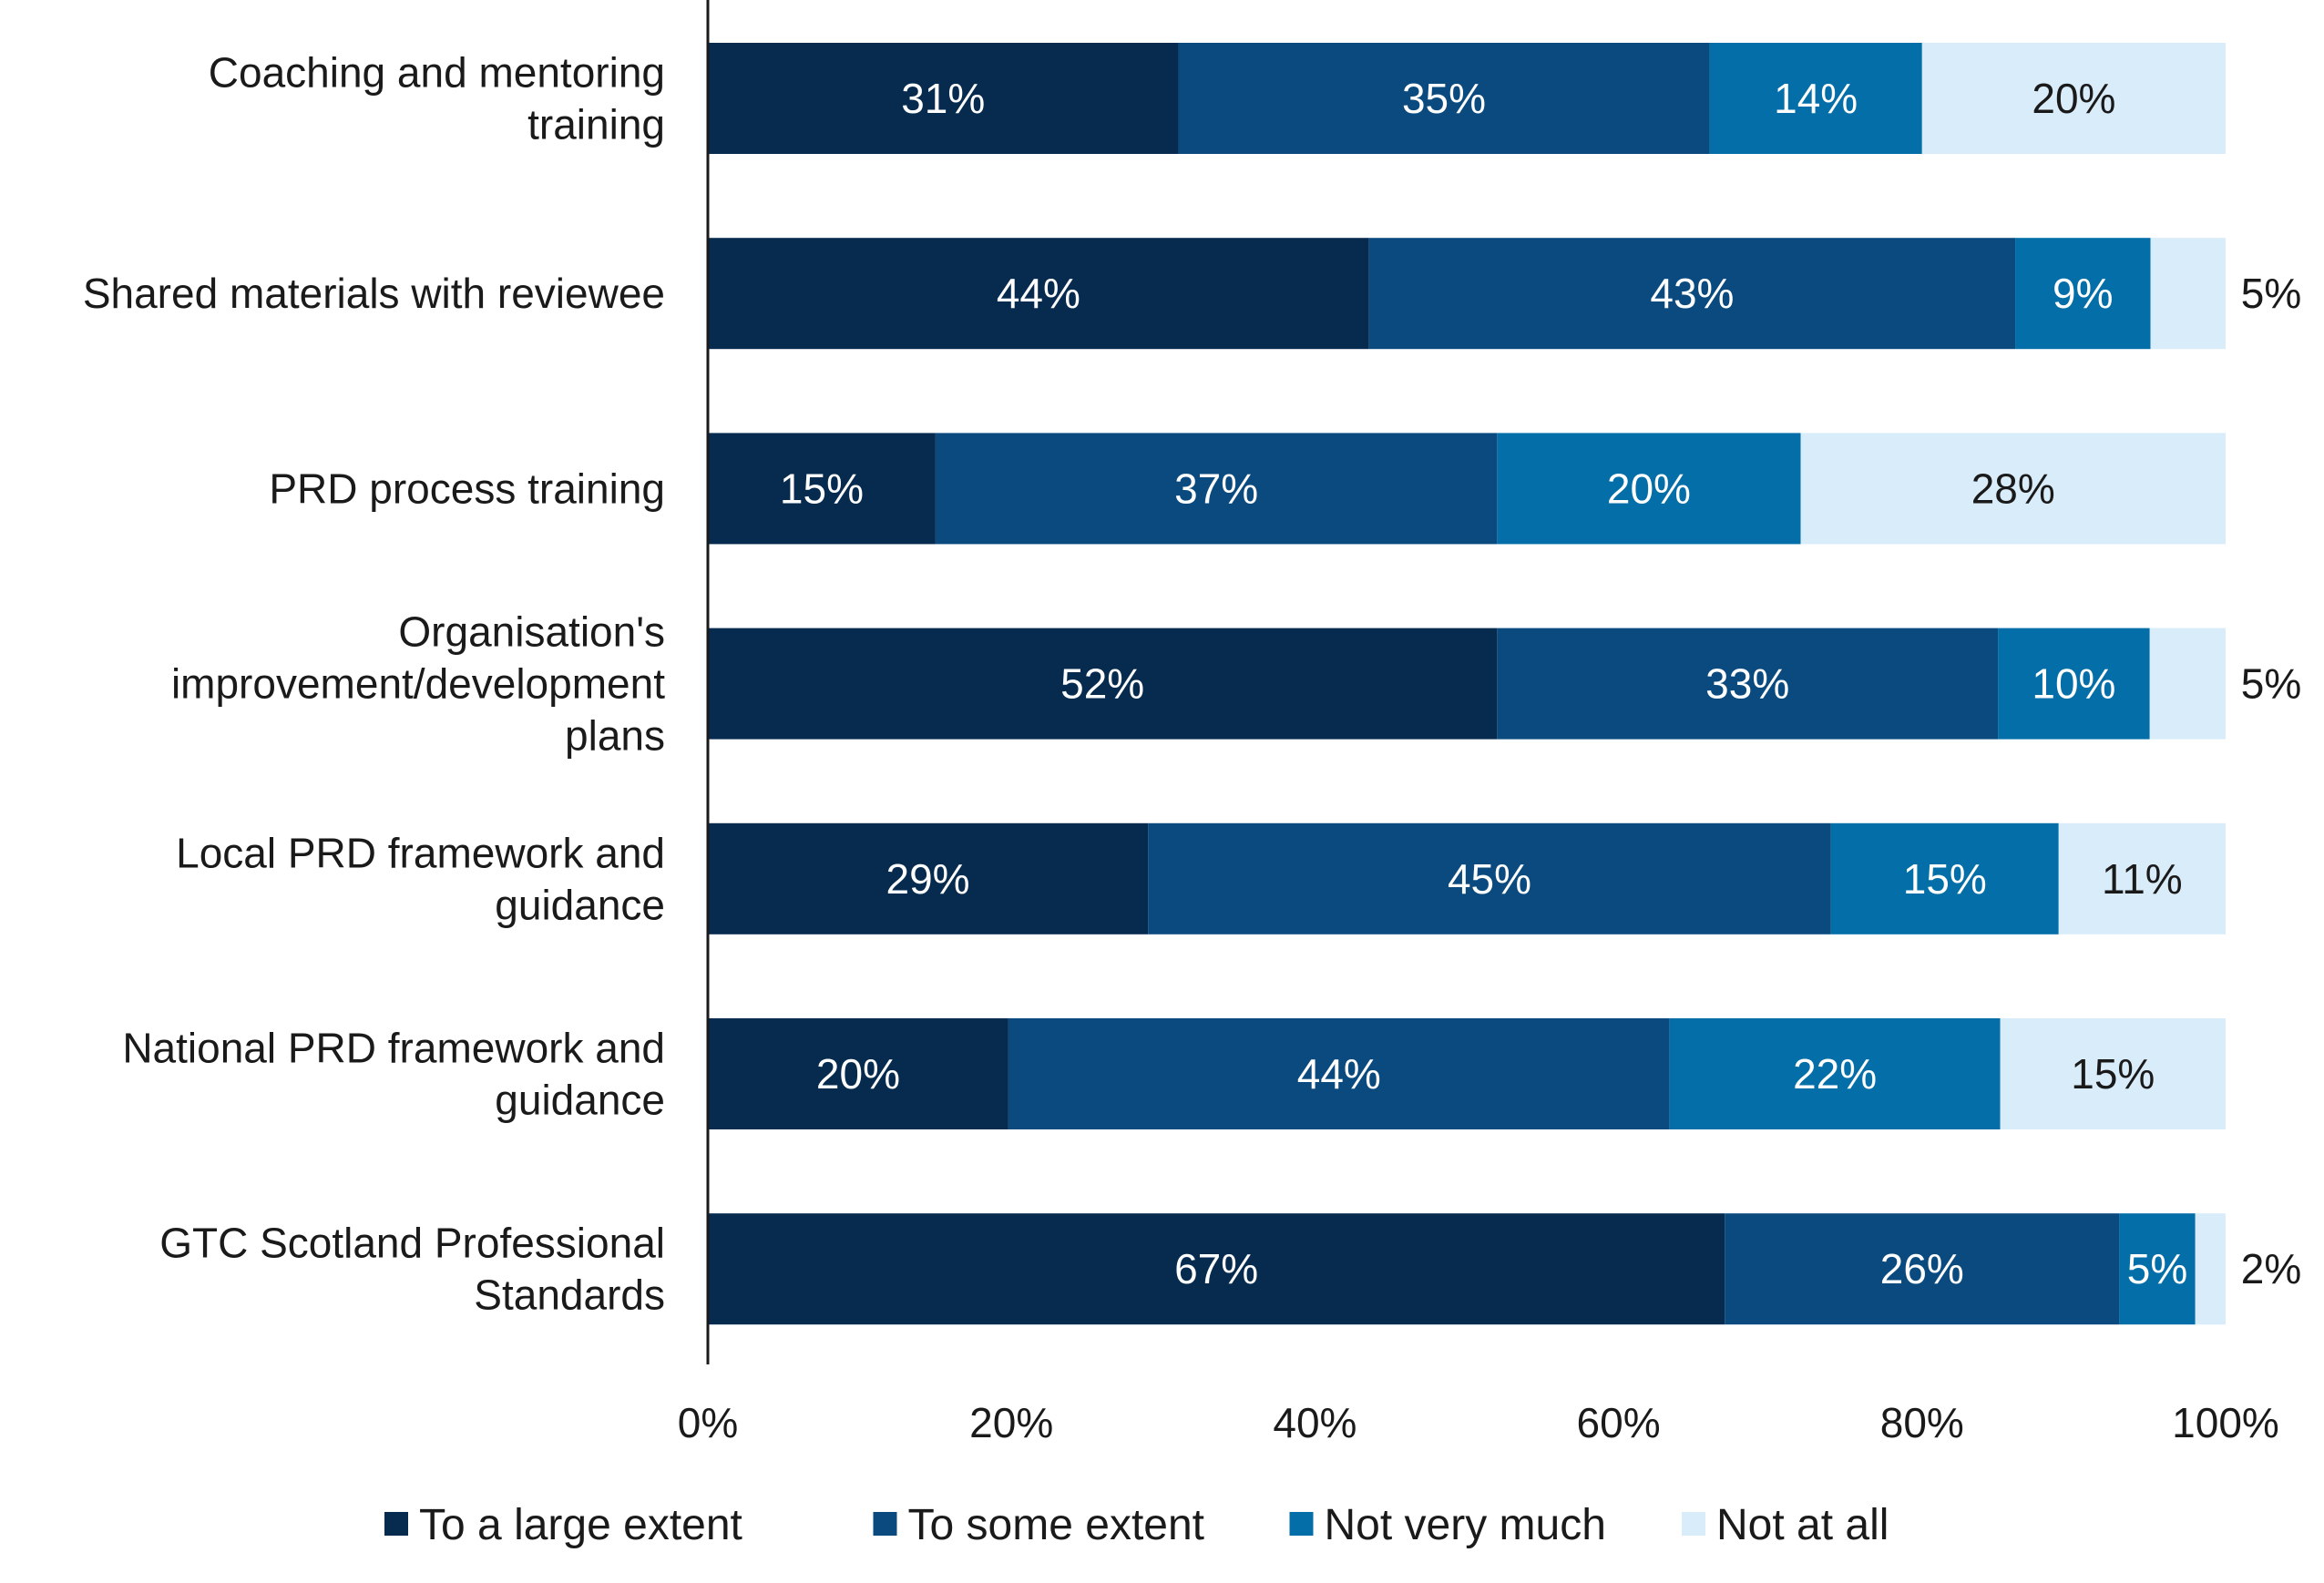 The width and height of the screenshot is (2324, 1583). I want to click on data-label: 37%, so click(1216, 488).